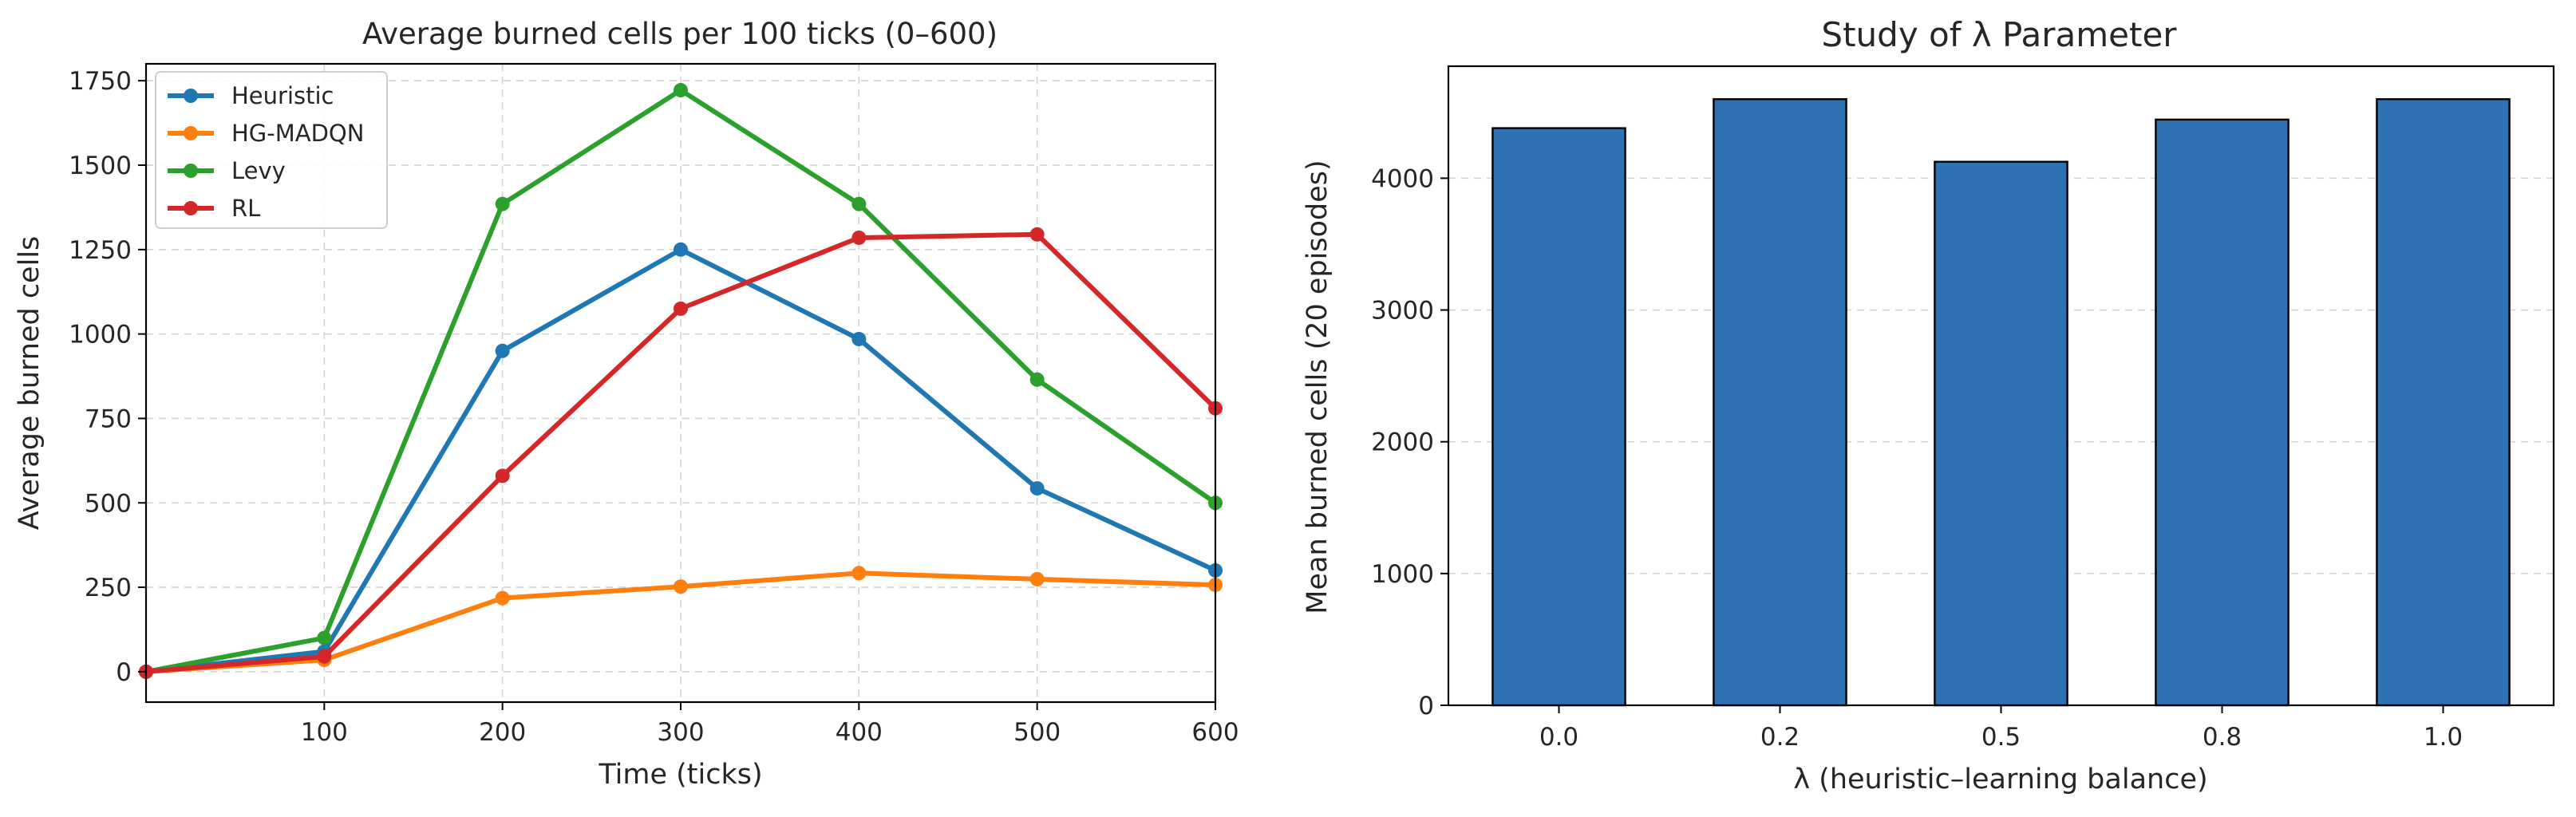 This screenshot has height=817, width=2576. Describe the element at coordinates (324, 732) in the screenshot. I see `x-tick-label: 100` at that location.